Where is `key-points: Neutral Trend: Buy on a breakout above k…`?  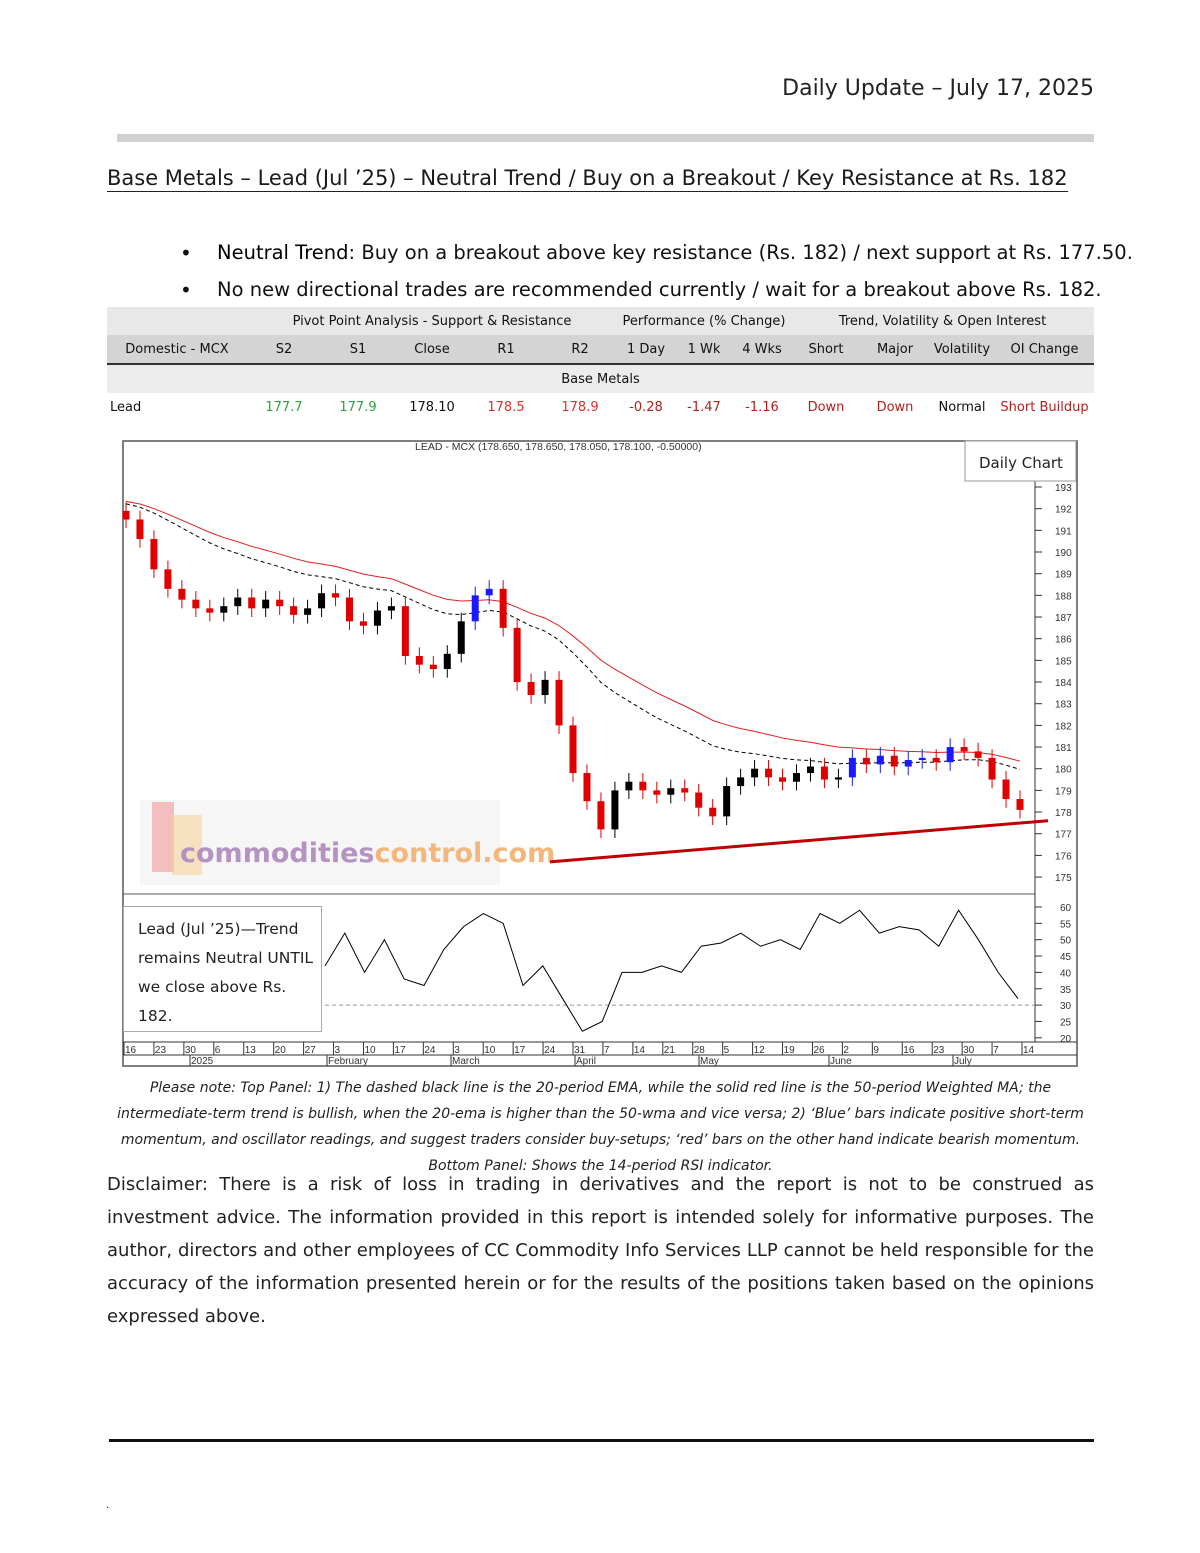
key-points: Neutral Trend: Buy on a breakout above k… is located at coordinates (636, 277).